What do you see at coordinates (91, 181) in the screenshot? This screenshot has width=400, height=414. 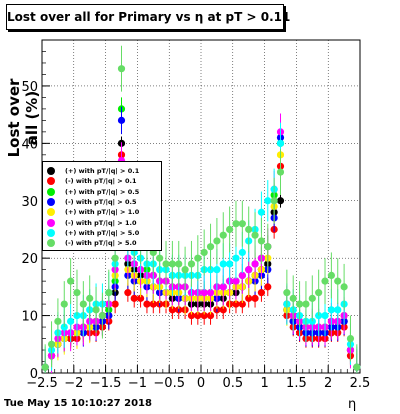 I see `legend-entry: (-) with pT/|q| > 0.1` at bounding box center [91, 181].